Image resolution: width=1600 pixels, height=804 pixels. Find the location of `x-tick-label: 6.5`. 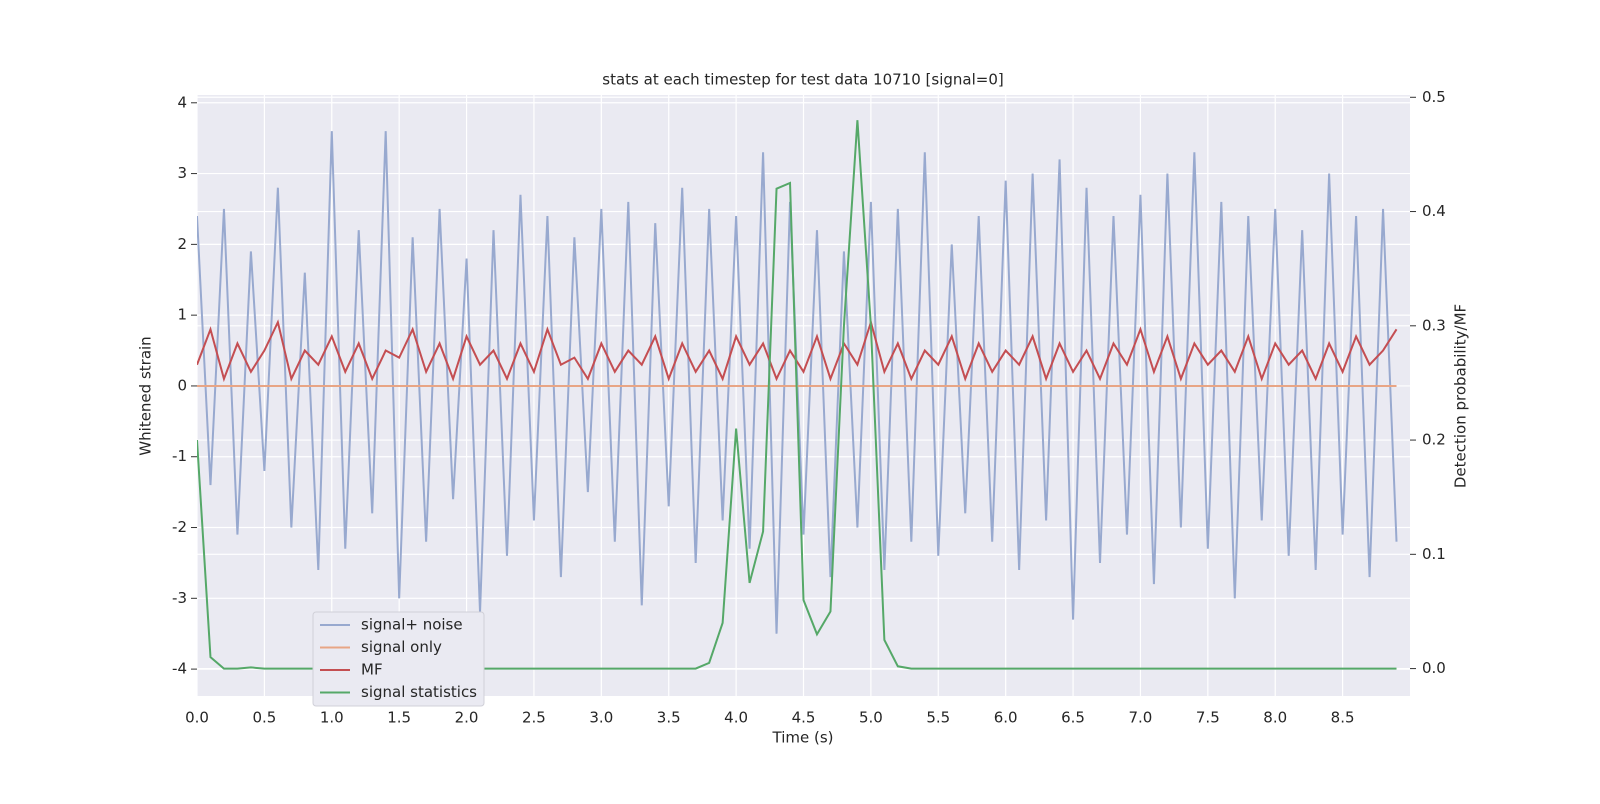

x-tick-label: 6.5 is located at coordinates (1073, 718).